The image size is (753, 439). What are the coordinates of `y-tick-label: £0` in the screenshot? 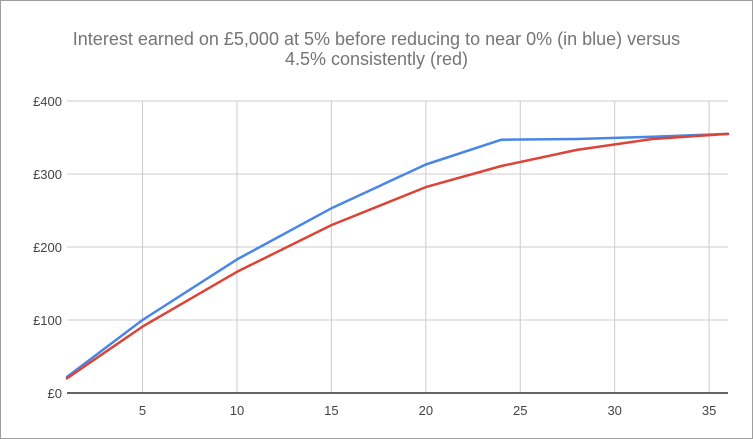 It's located at (55, 393).